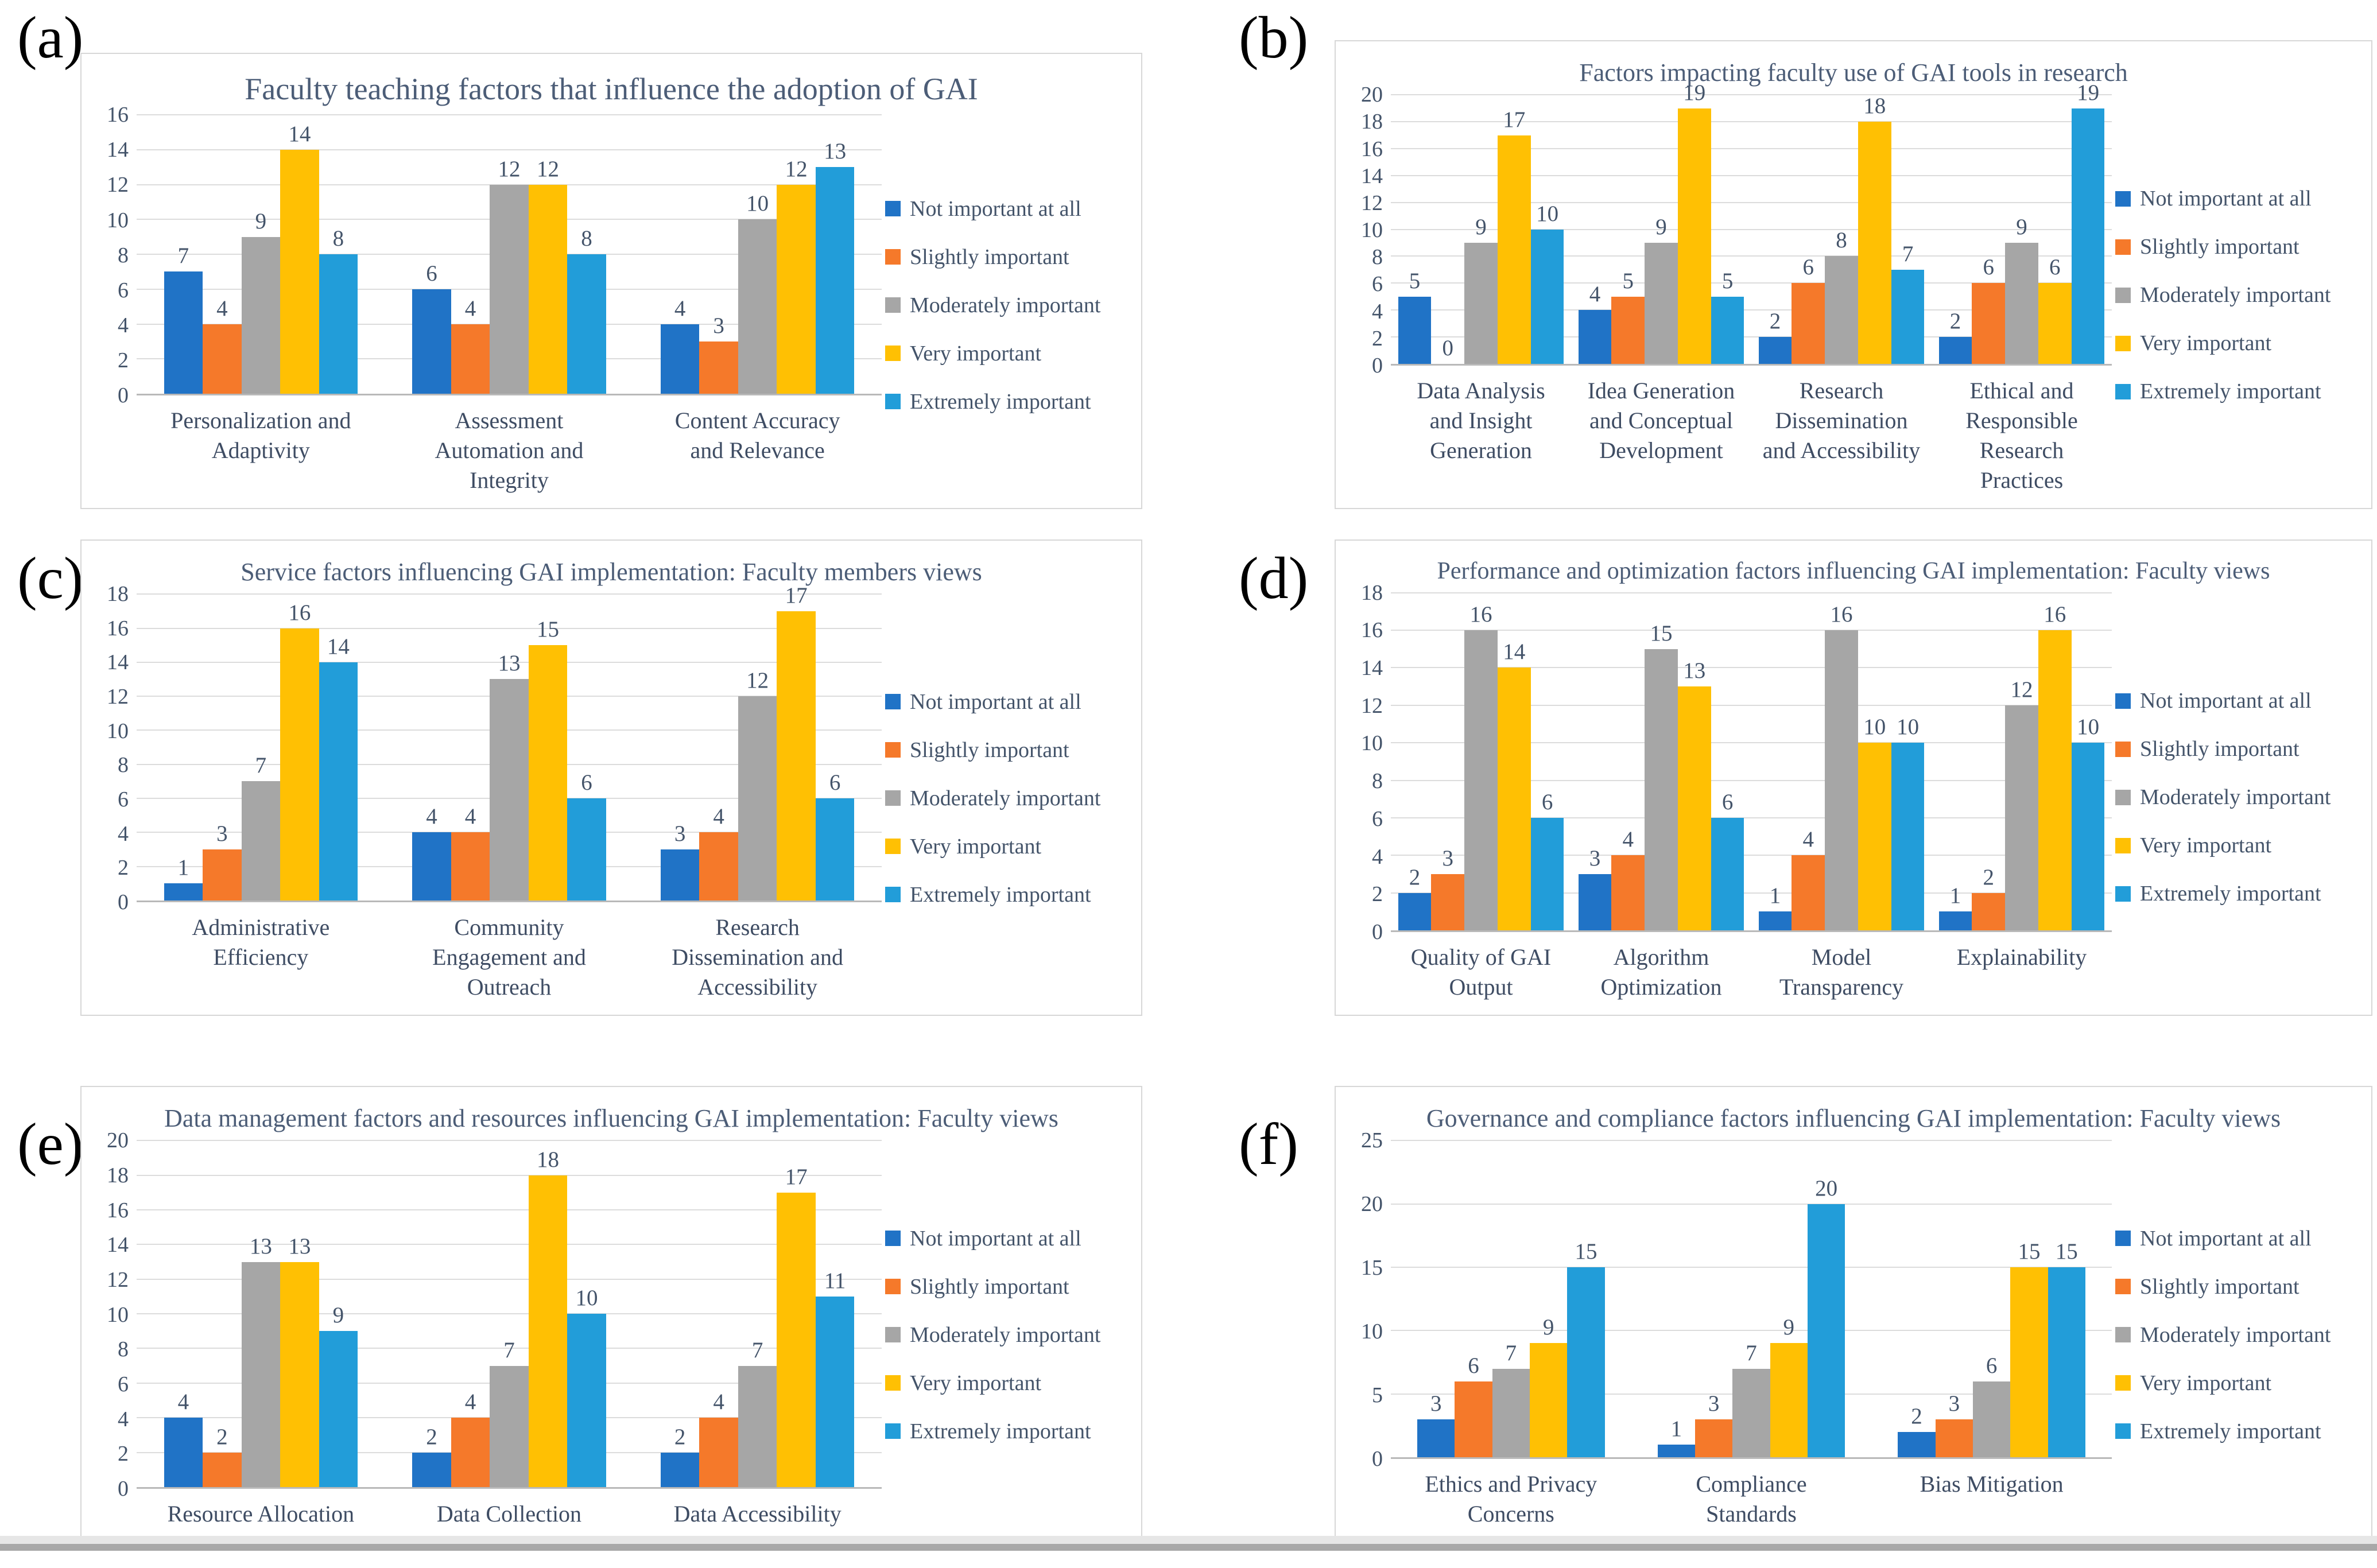 The image size is (2377, 1568). Describe the element at coordinates (1377, 1395) in the screenshot. I see `y-tick-label: 5` at that location.